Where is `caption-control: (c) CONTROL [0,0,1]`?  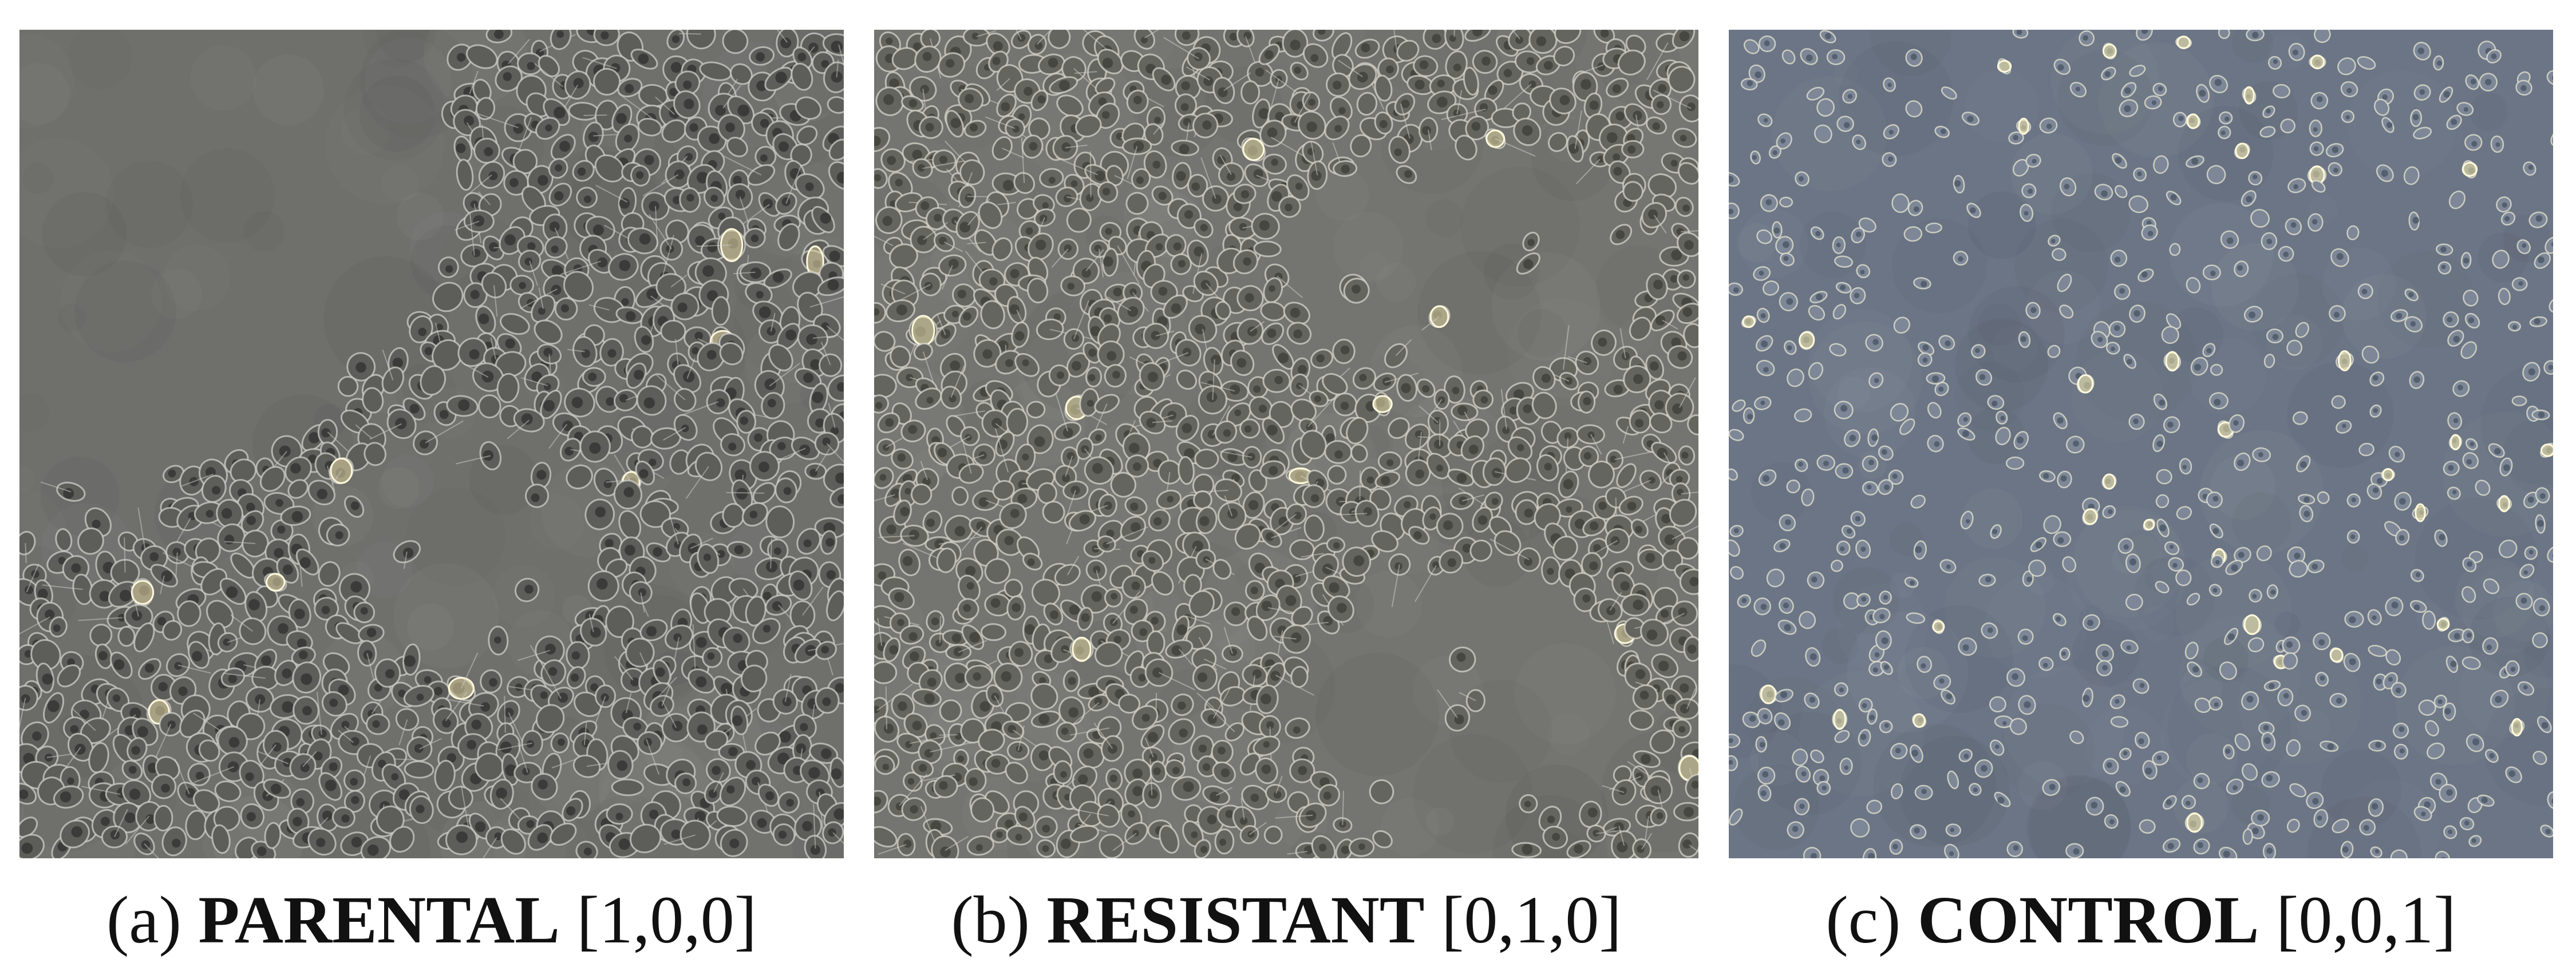
caption-control: (c) CONTROL [0,0,1] is located at coordinates (2141, 920).